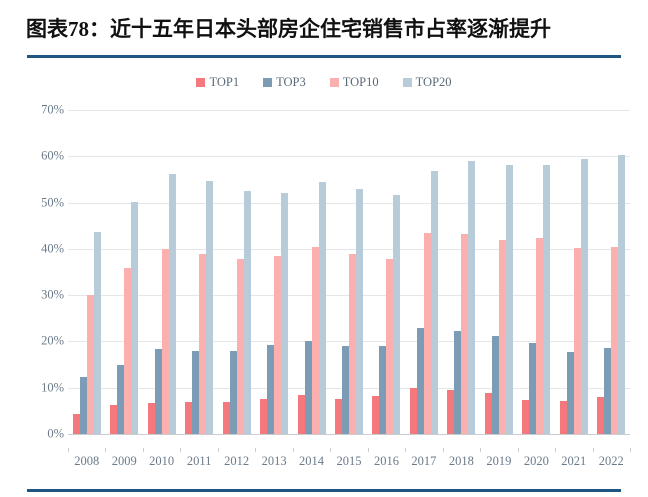 The width and height of the screenshot is (648, 497). I want to click on y-axis-tick-label: 70%, so click(52, 109).